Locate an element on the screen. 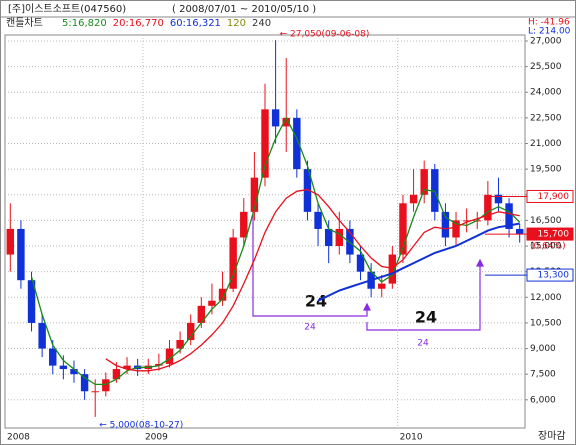 This screenshot has height=445, width=576. price-tag-label: 17,900 is located at coordinates (554, 197).